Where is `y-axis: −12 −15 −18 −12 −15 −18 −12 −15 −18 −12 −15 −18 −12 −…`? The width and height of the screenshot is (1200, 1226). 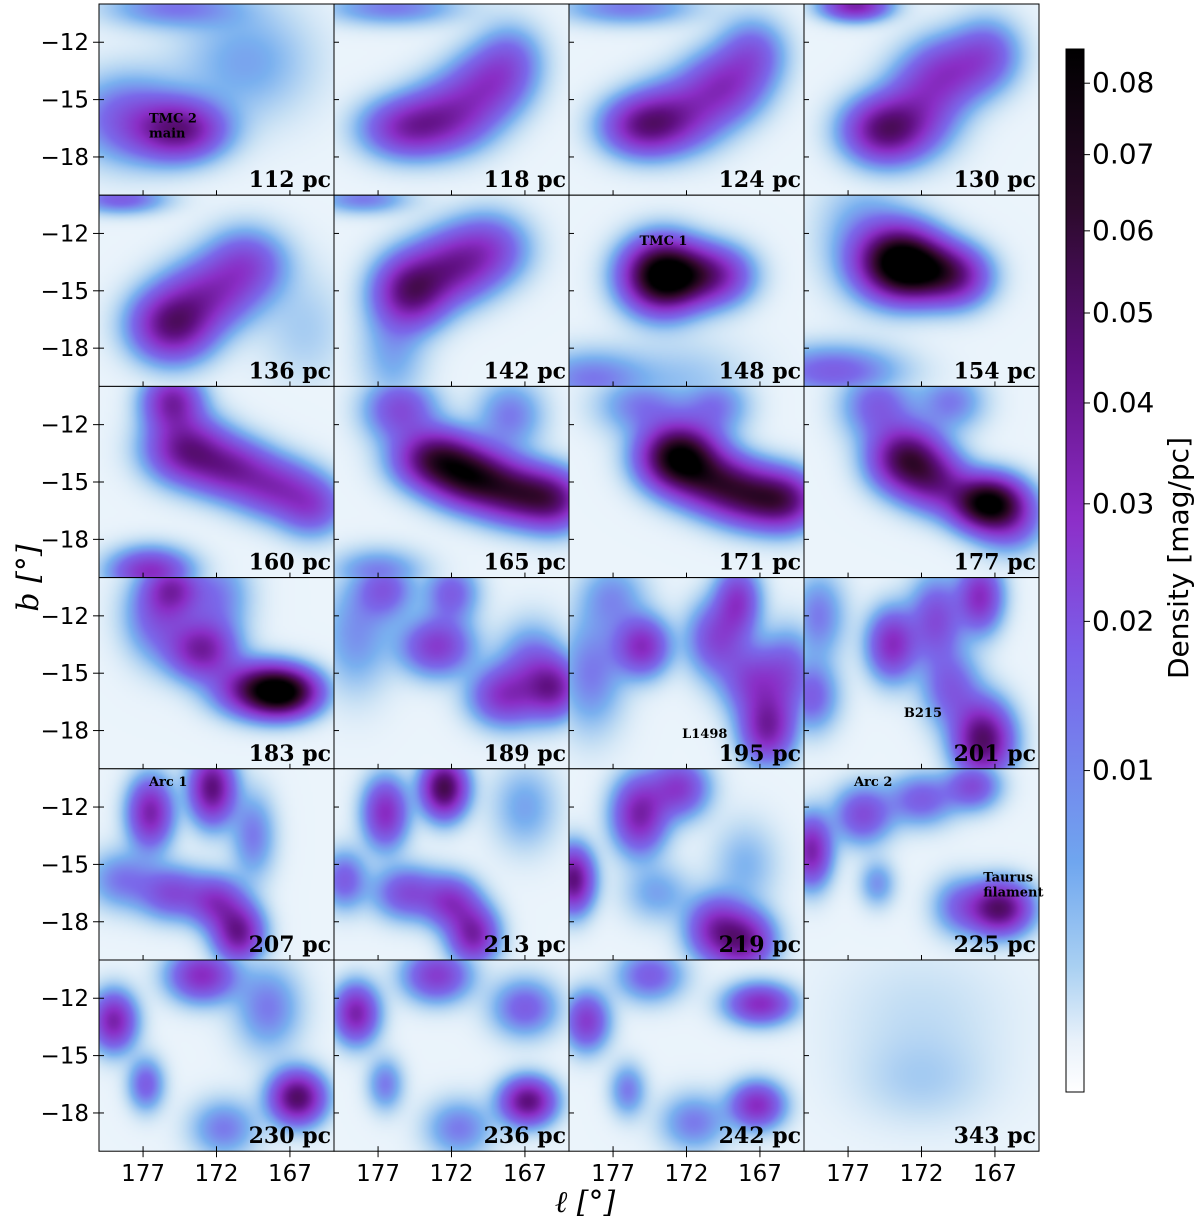 y-axis: −12 −15 −18 −12 −15 −18 −12 −15 −18 −12 −15 −18 −12 −… is located at coordinates (69, 578).